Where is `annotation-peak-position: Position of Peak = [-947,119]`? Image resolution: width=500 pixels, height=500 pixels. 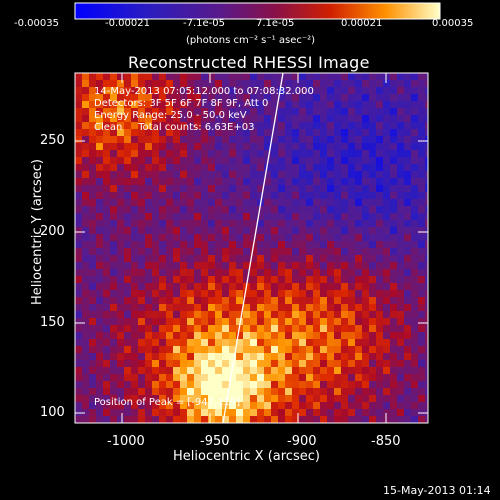
annotation-peak-position: Position of Peak = [-947,119] is located at coordinates (167, 402).